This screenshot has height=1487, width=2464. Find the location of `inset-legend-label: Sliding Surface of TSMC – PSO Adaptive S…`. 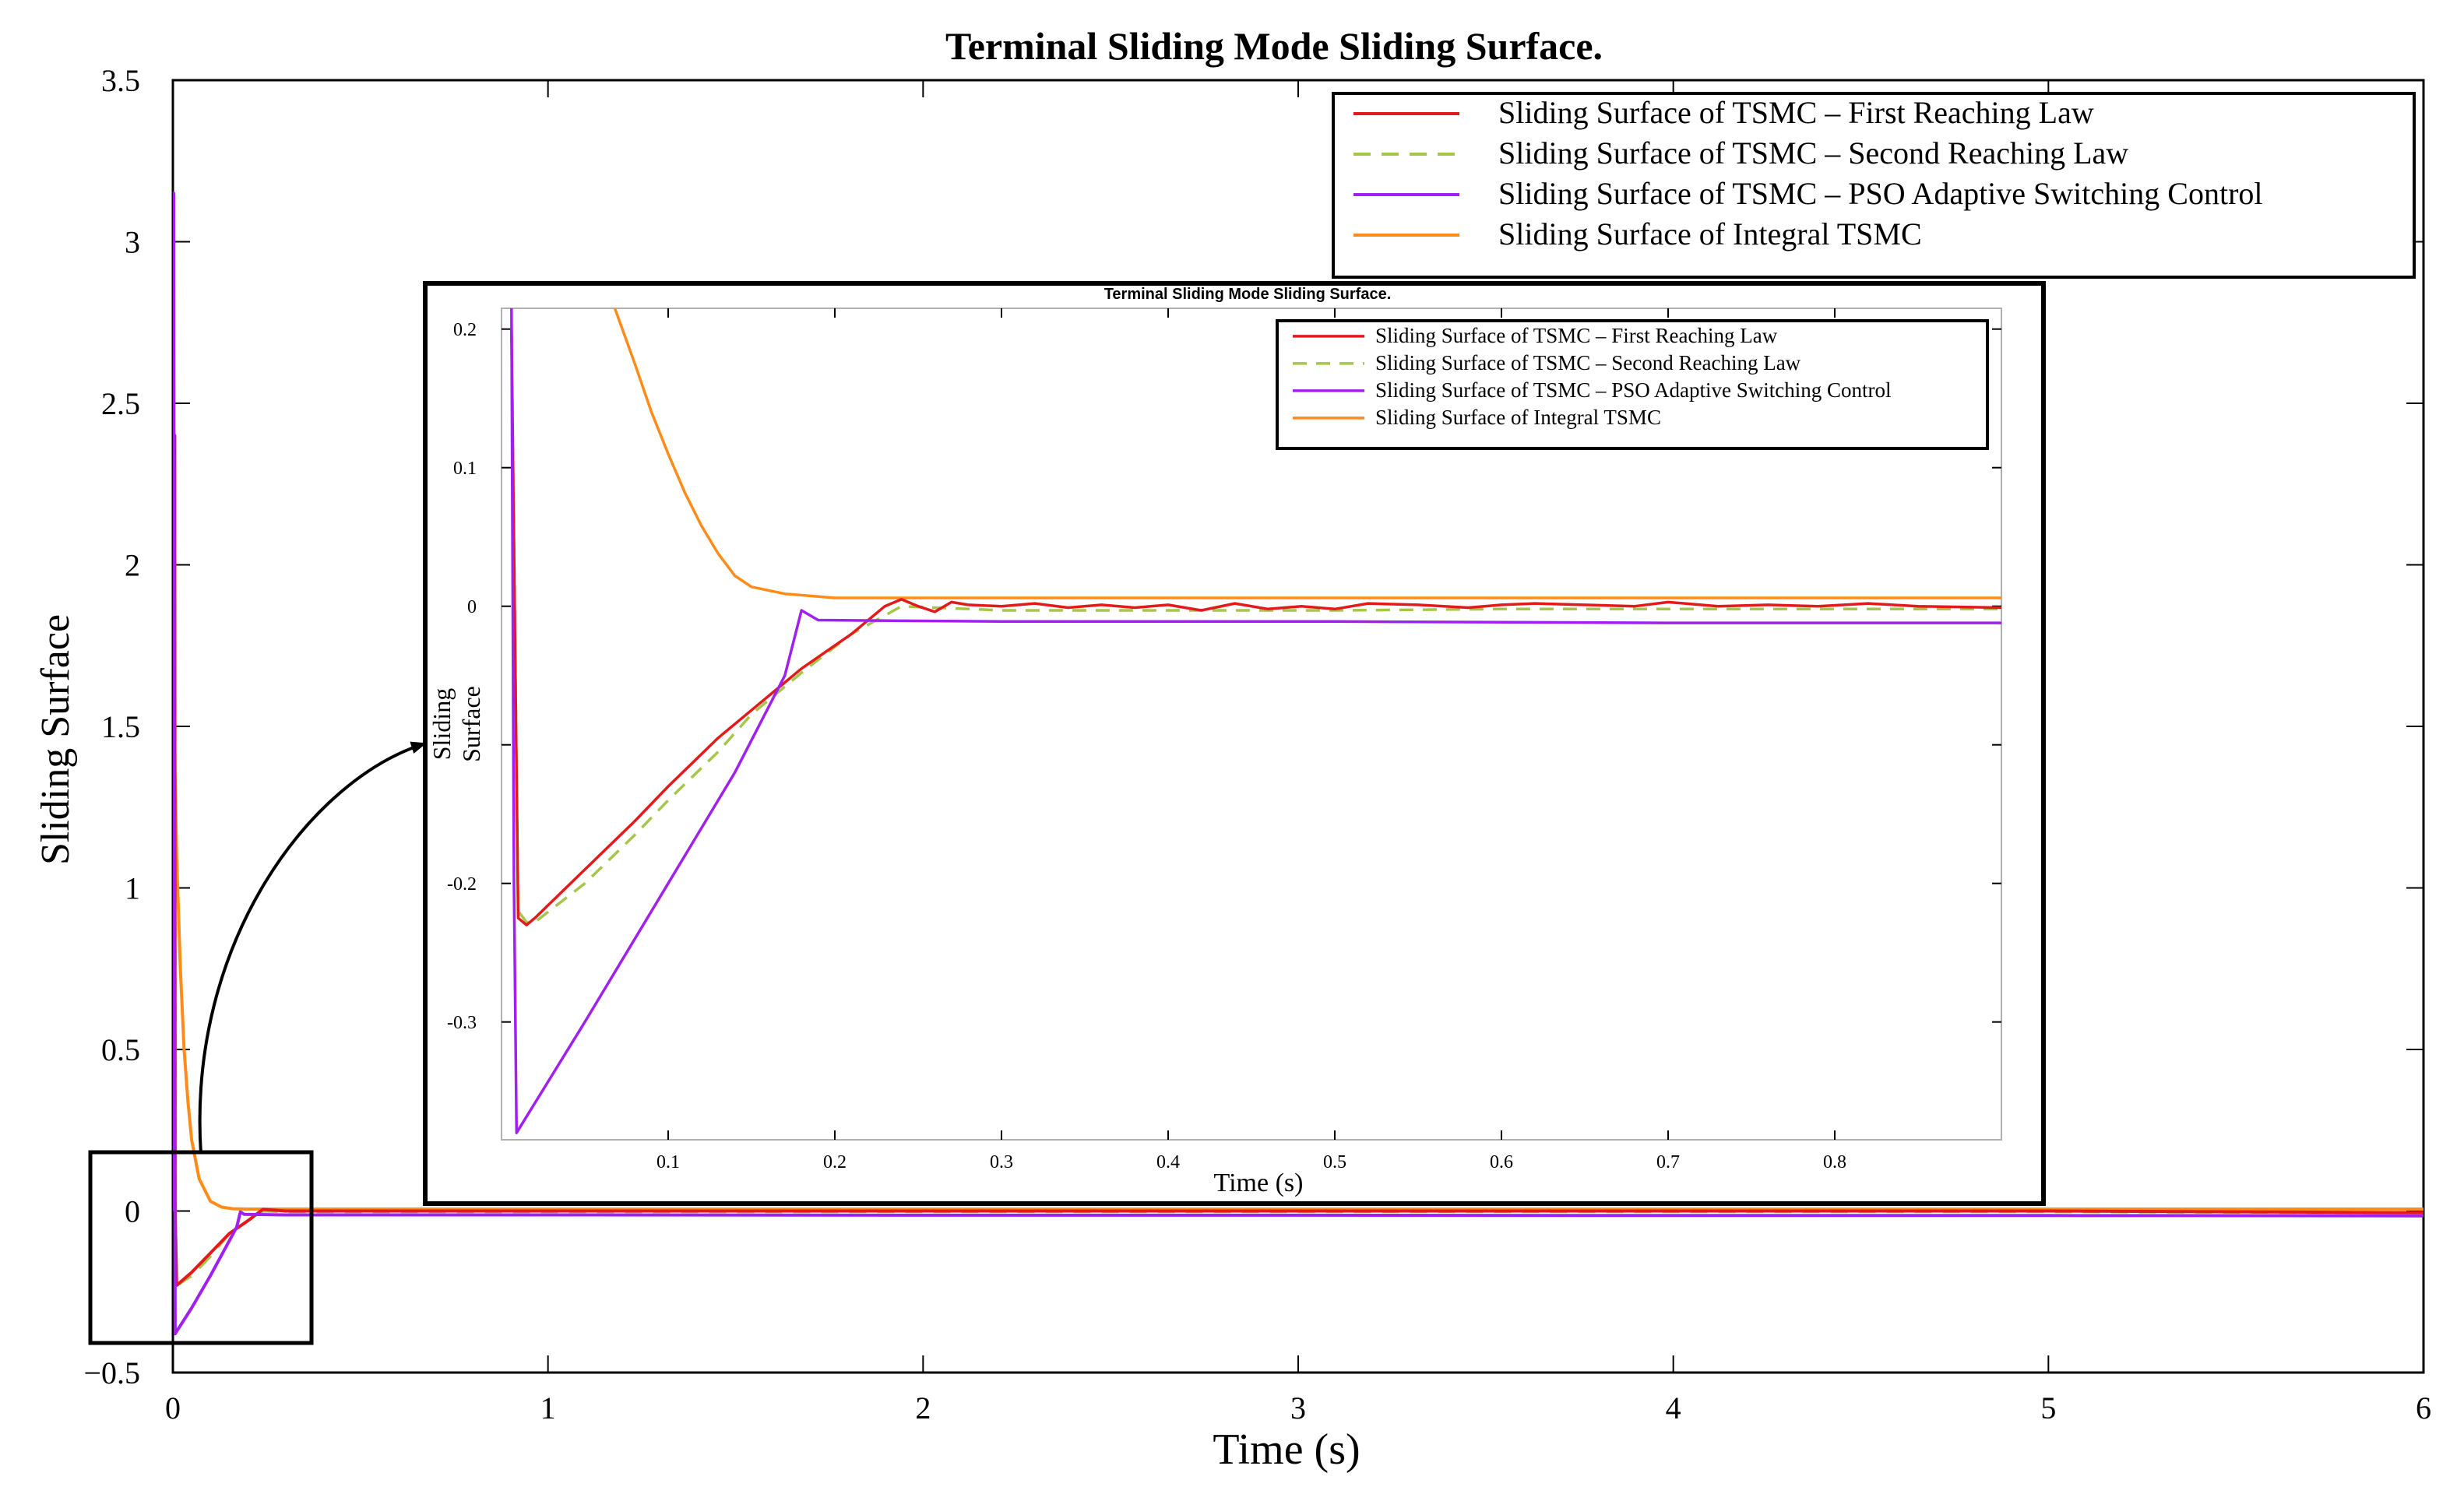

inset-legend-label: Sliding Surface of TSMC – PSO Adaptive S… is located at coordinates (1633, 390).